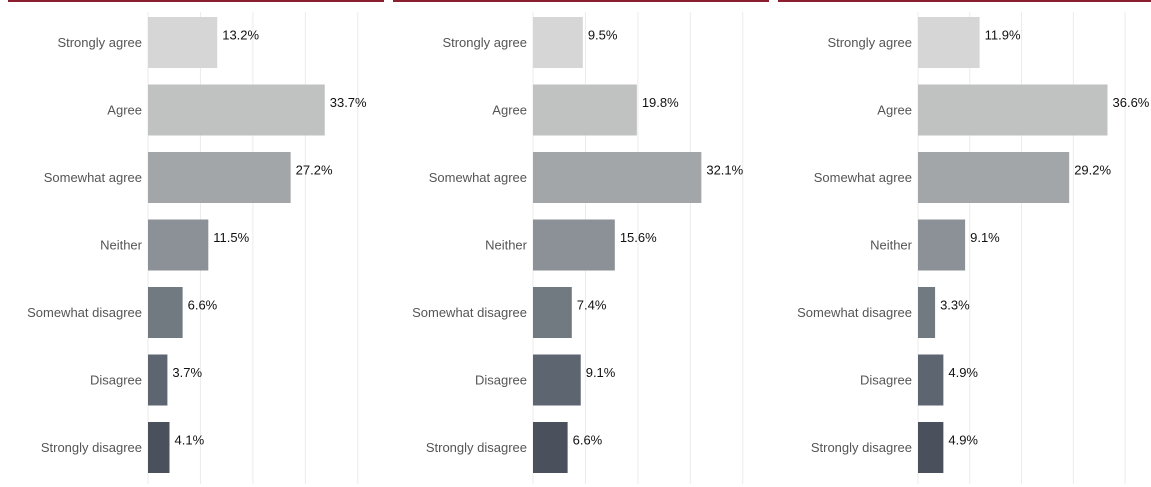 Image resolution: width=1151 pixels, height=487 pixels. Describe the element at coordinates (190, 440) in the screenshot. I see `value-label: 4.1%` at that location.